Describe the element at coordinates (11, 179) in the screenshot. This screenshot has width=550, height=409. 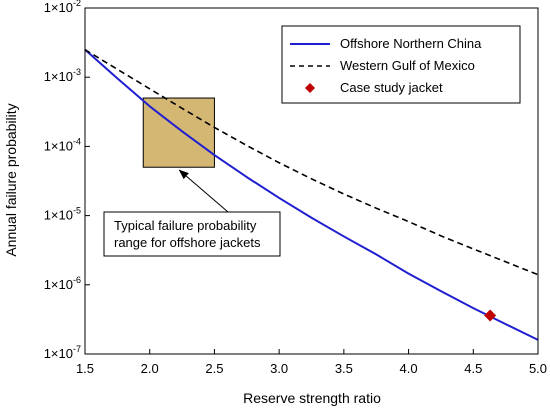
I see `y-axis-title: Annual failure probability` at that location.